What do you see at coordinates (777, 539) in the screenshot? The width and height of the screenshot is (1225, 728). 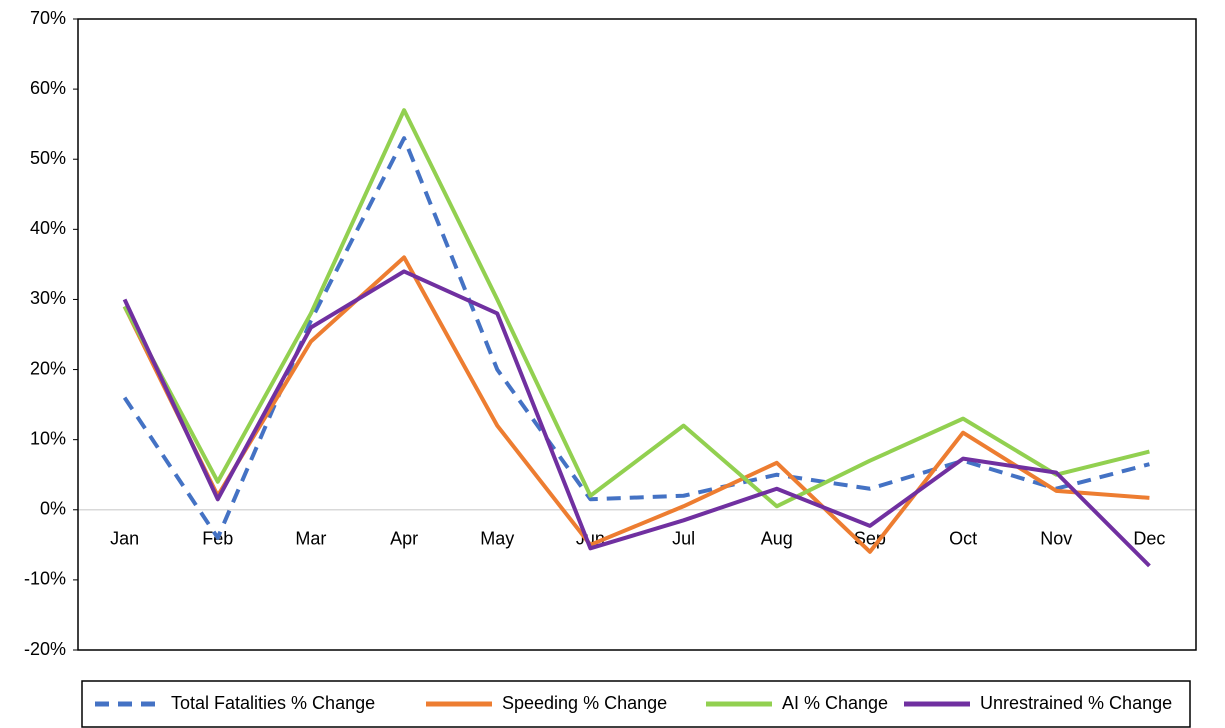 I see `x-tick-label: Aug` at bounding box center [777, 539].